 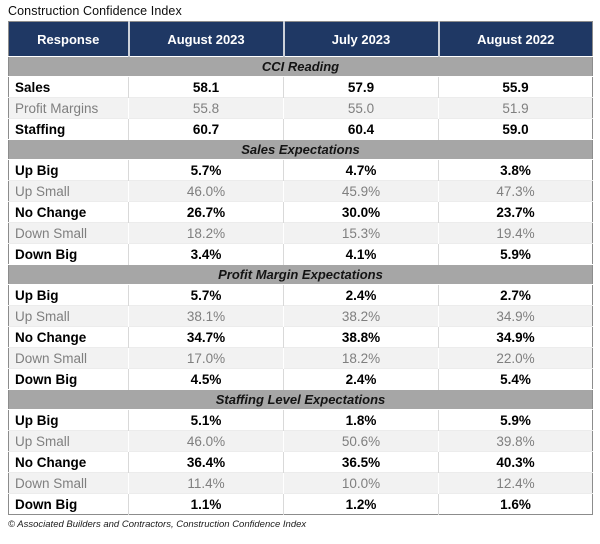 I want to click on table-row: Down Small 17.0% 18.2% 22.0%, so click(x=300, y=358).